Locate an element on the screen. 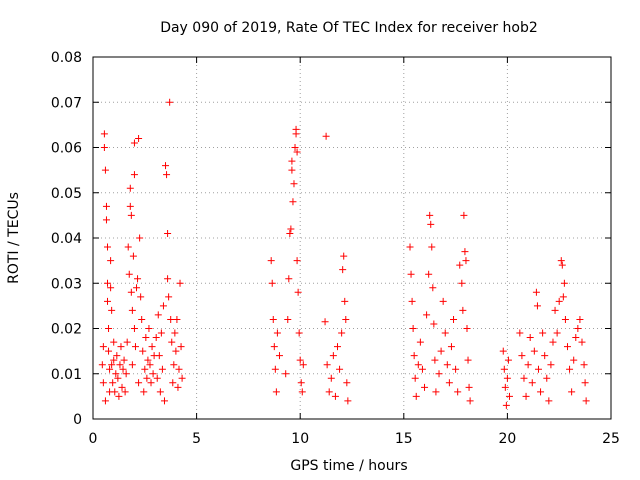  y-tick-label: 0.03 is located at coordinates (66, 284).